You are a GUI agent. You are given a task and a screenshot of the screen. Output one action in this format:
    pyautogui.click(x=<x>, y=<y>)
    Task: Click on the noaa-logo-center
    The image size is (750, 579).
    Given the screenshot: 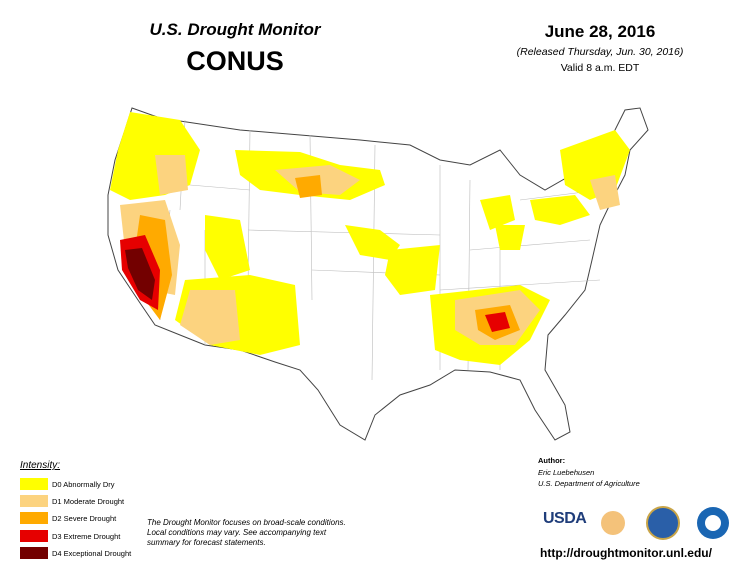 What is the action you would take?
    pyautogui.click(x=713, y=523)
    